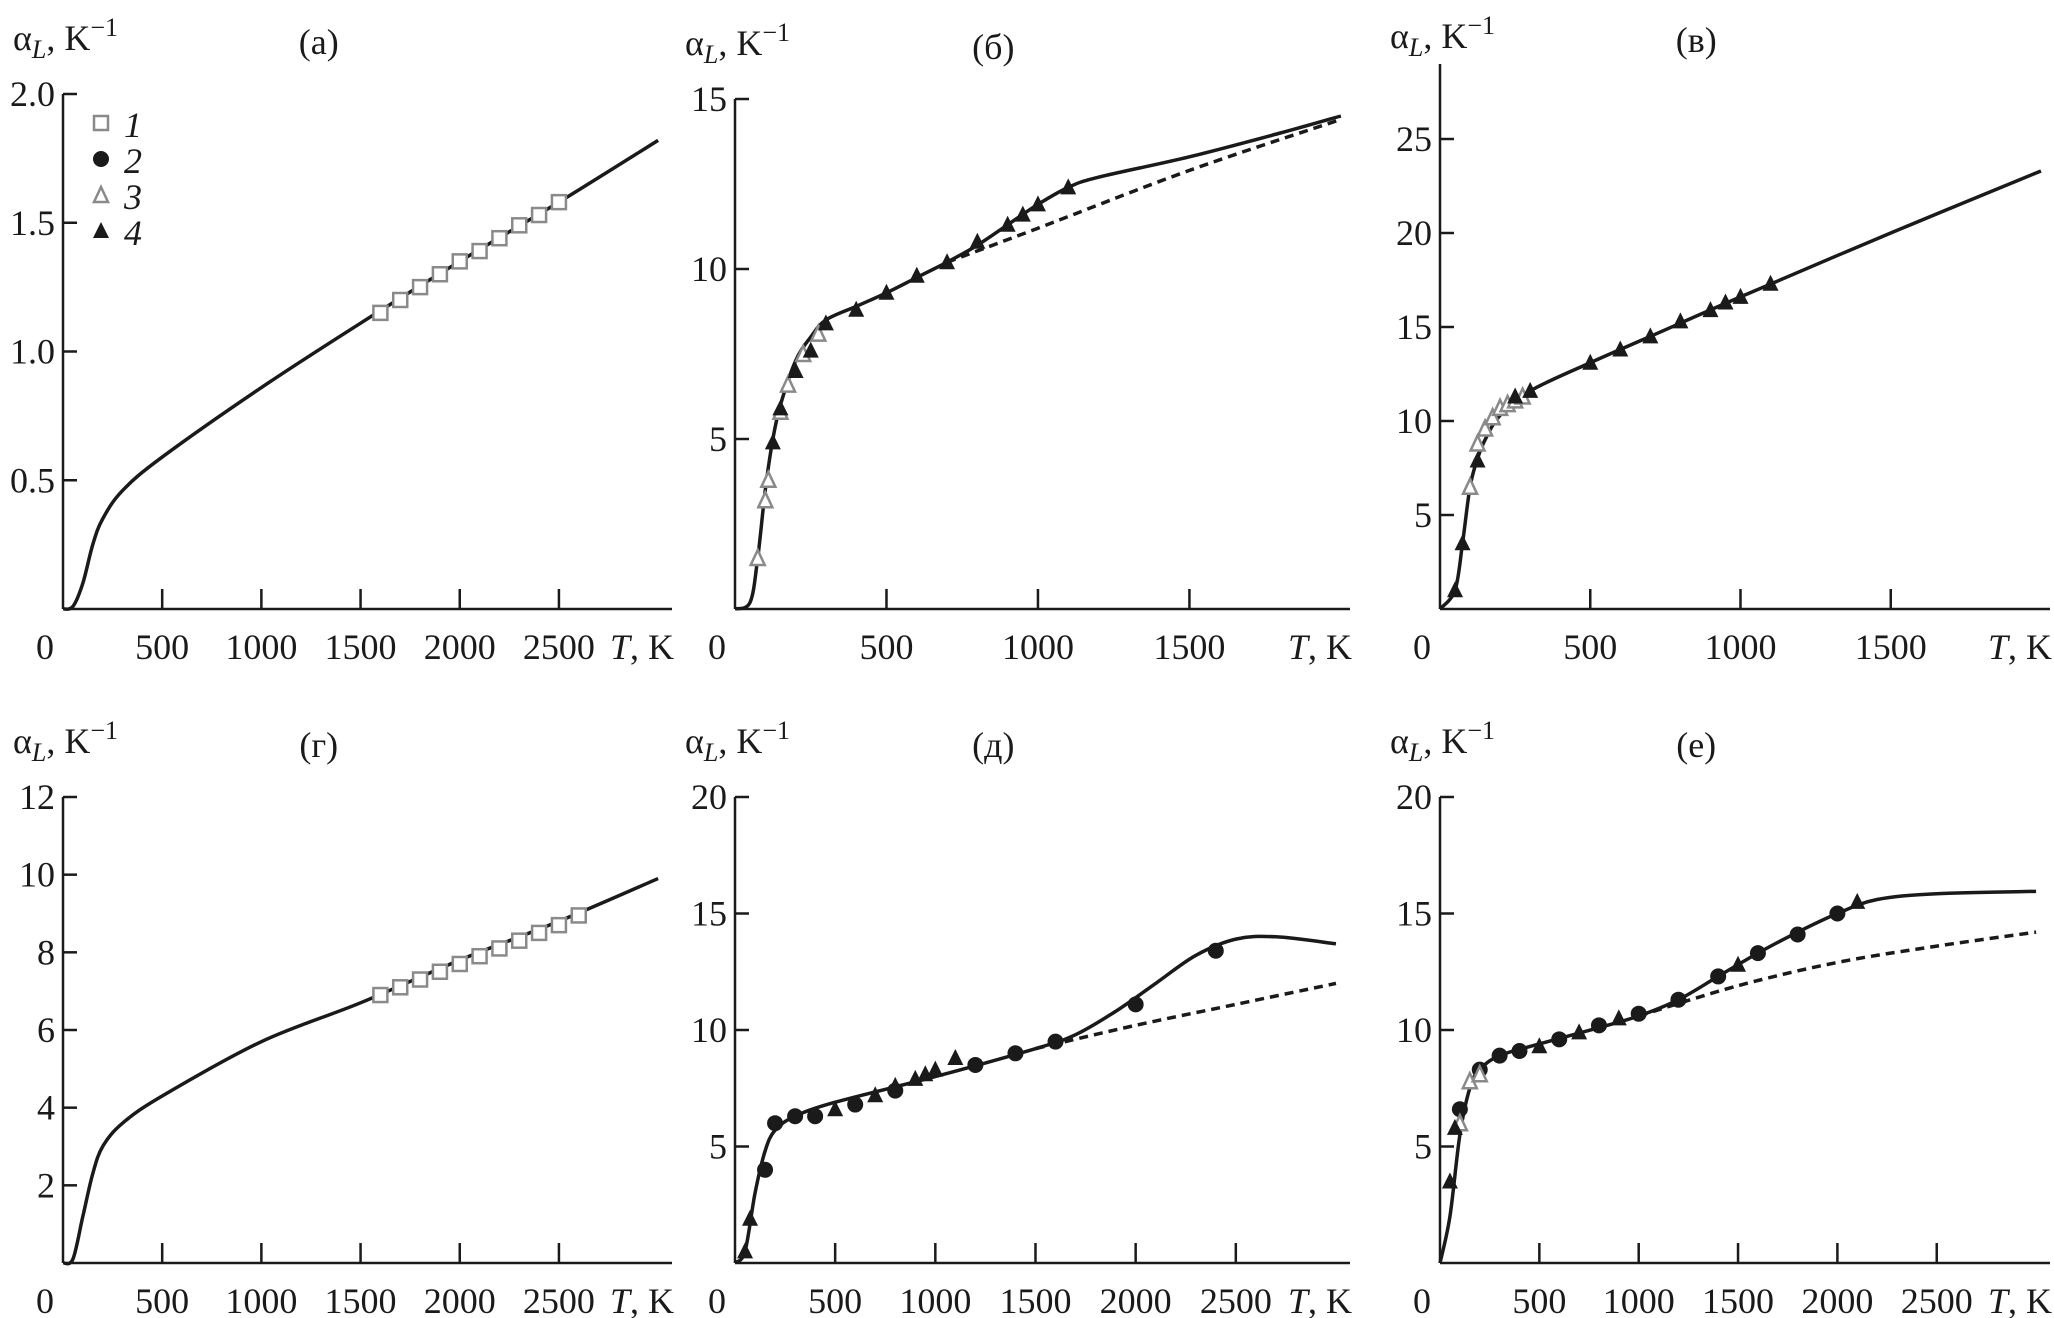 The image size is (2054, 1318). What do you see at coordinates (132, 197) in the screenshot?
I see `legend-label: 3` at bounding box center [132, 197].